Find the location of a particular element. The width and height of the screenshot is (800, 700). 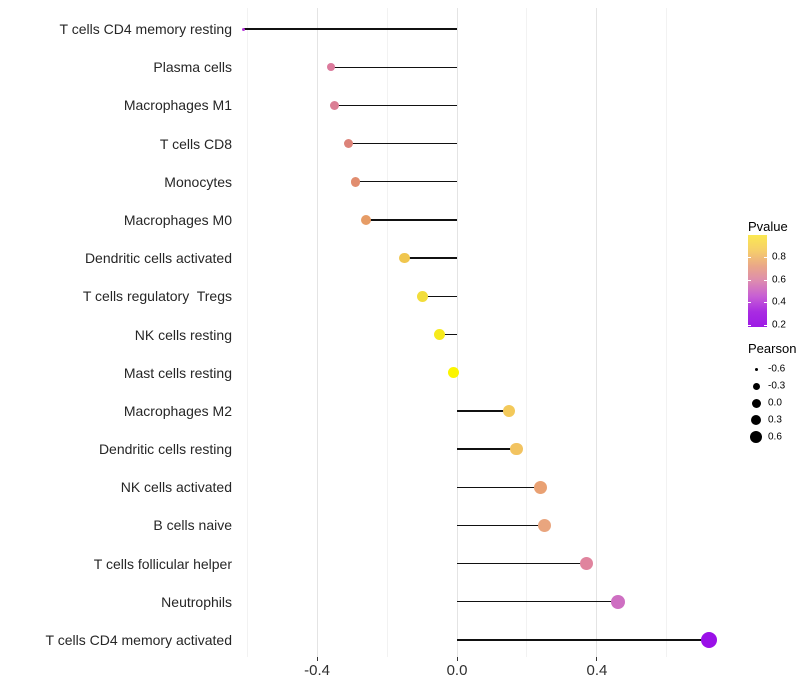

y-axis-label: Macrophages M0 is located at coordinates (177, 219).